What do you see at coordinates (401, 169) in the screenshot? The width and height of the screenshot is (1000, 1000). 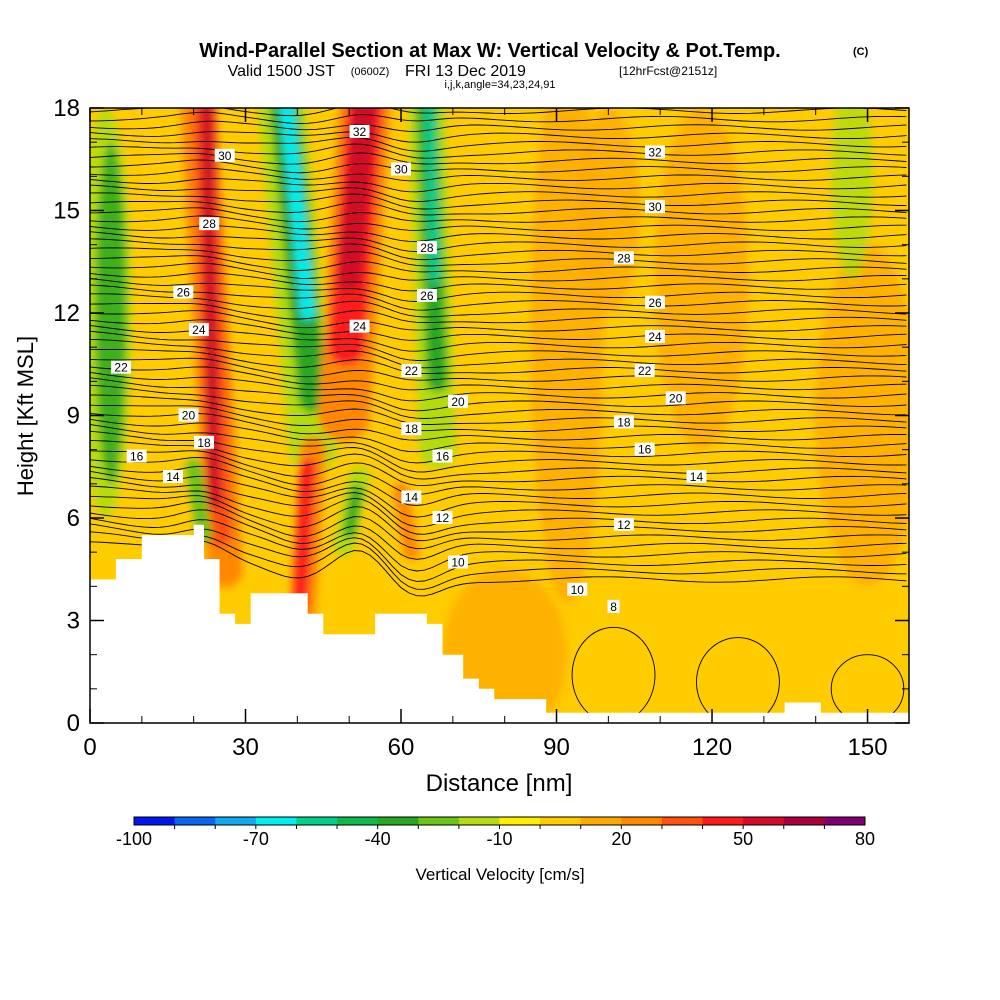 I see `isentrope-label: 30` at bounding box center [401, 169].